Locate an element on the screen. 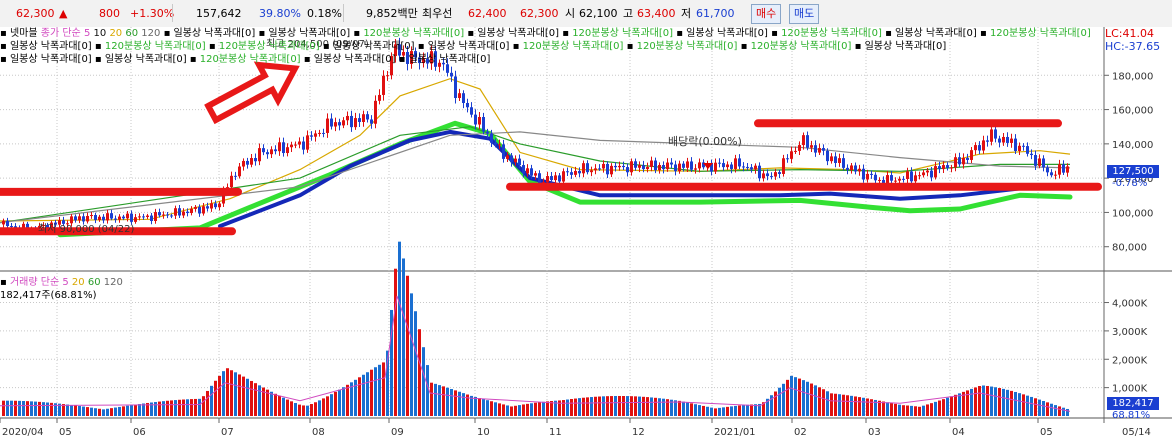  volume-legend: ▪ 거래량 단순 5 20 60 120 182,417주(68.81%) is located at coordinates (61, 289).